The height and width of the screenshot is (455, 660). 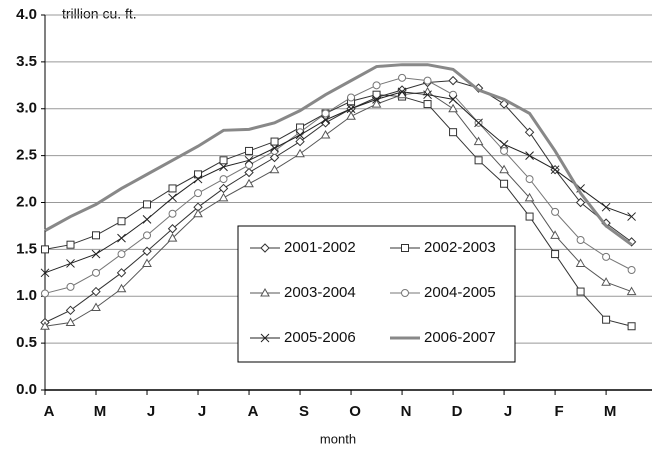 I want to click on y-tick-label: 3.0, so click(x=26, y=108).